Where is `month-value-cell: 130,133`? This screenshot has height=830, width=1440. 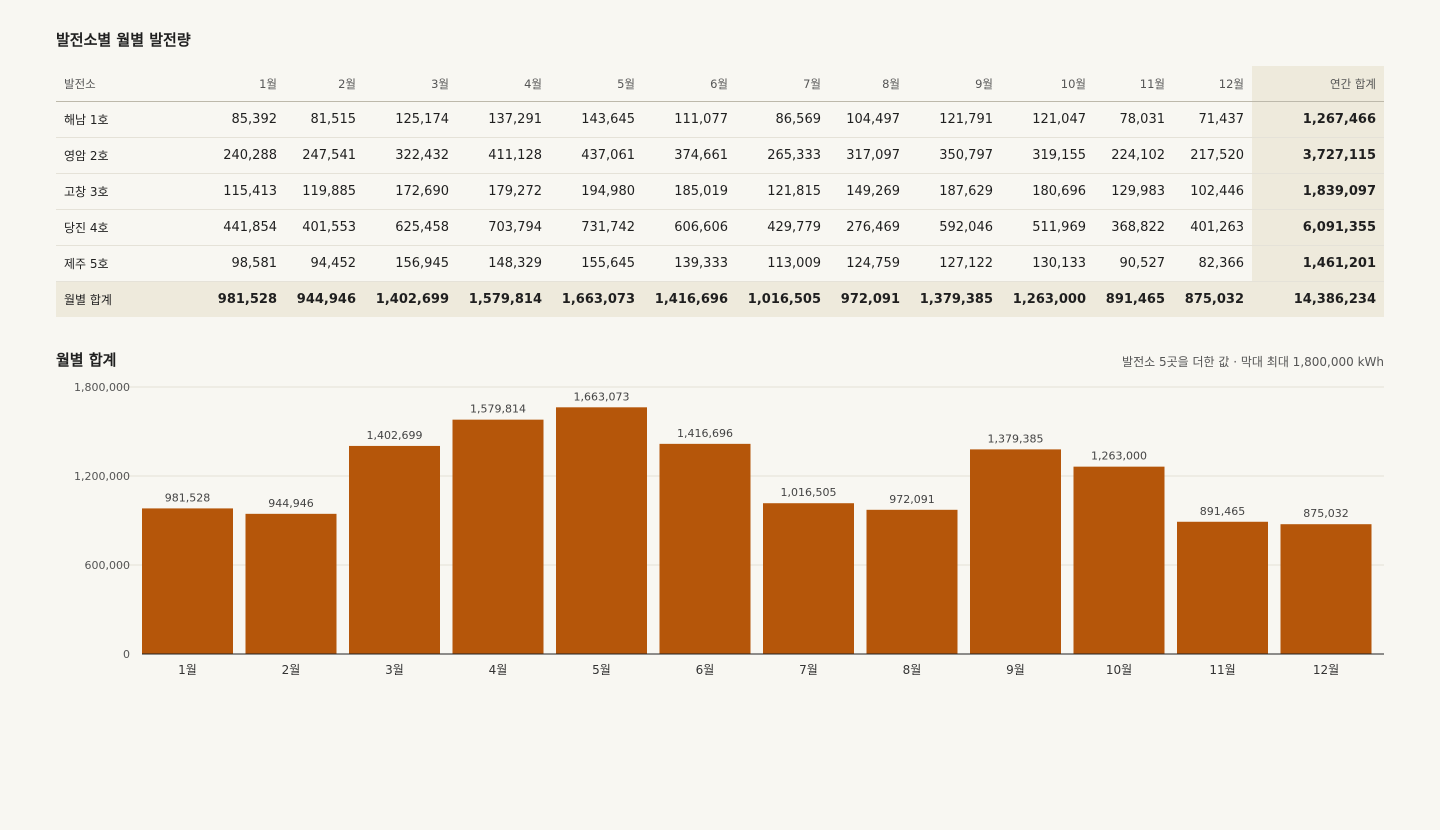
month-value-cell: 130,133 is located at coordinates (1047, 263).